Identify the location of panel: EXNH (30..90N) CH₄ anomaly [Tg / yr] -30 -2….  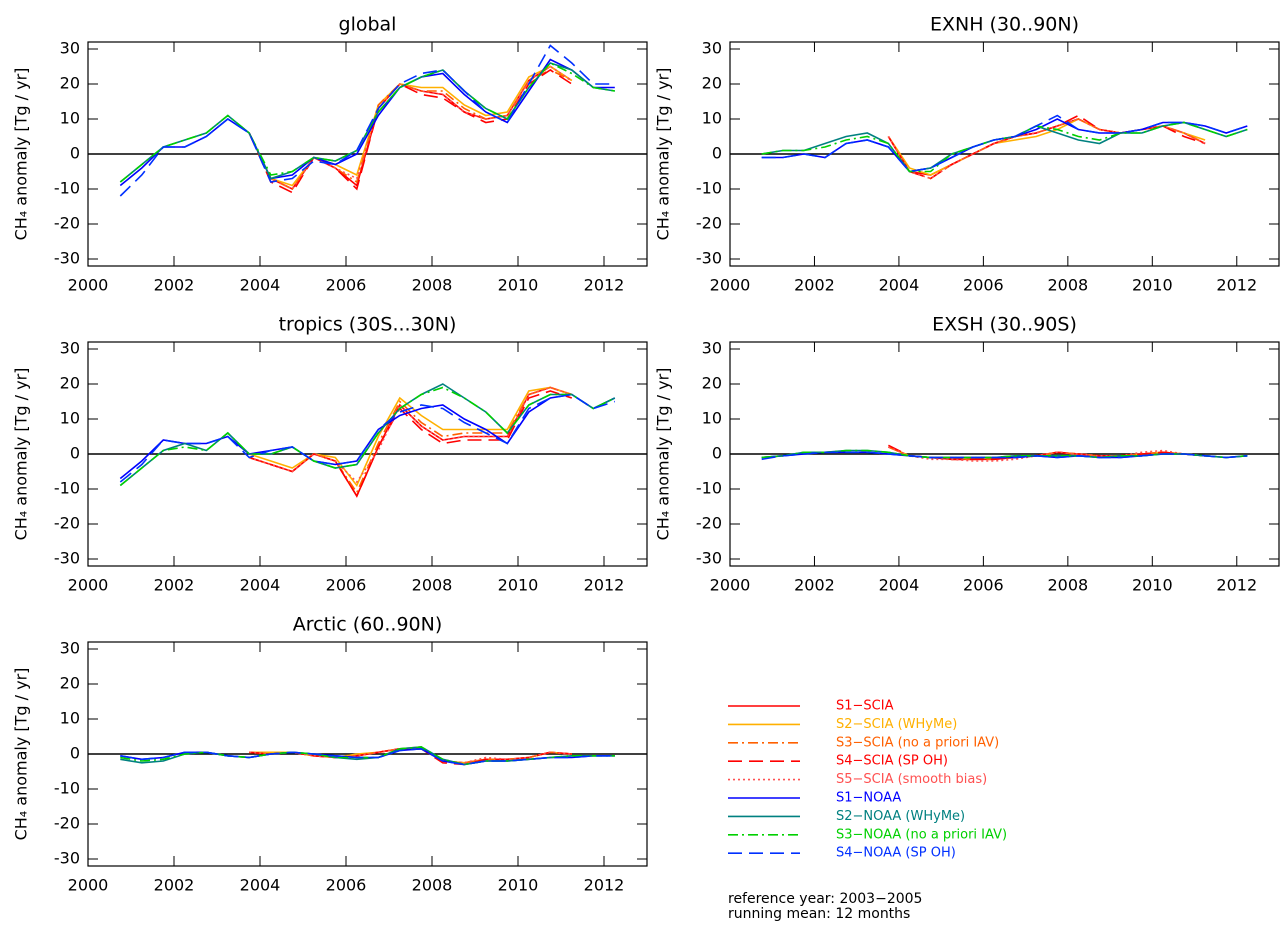
(967, 154).